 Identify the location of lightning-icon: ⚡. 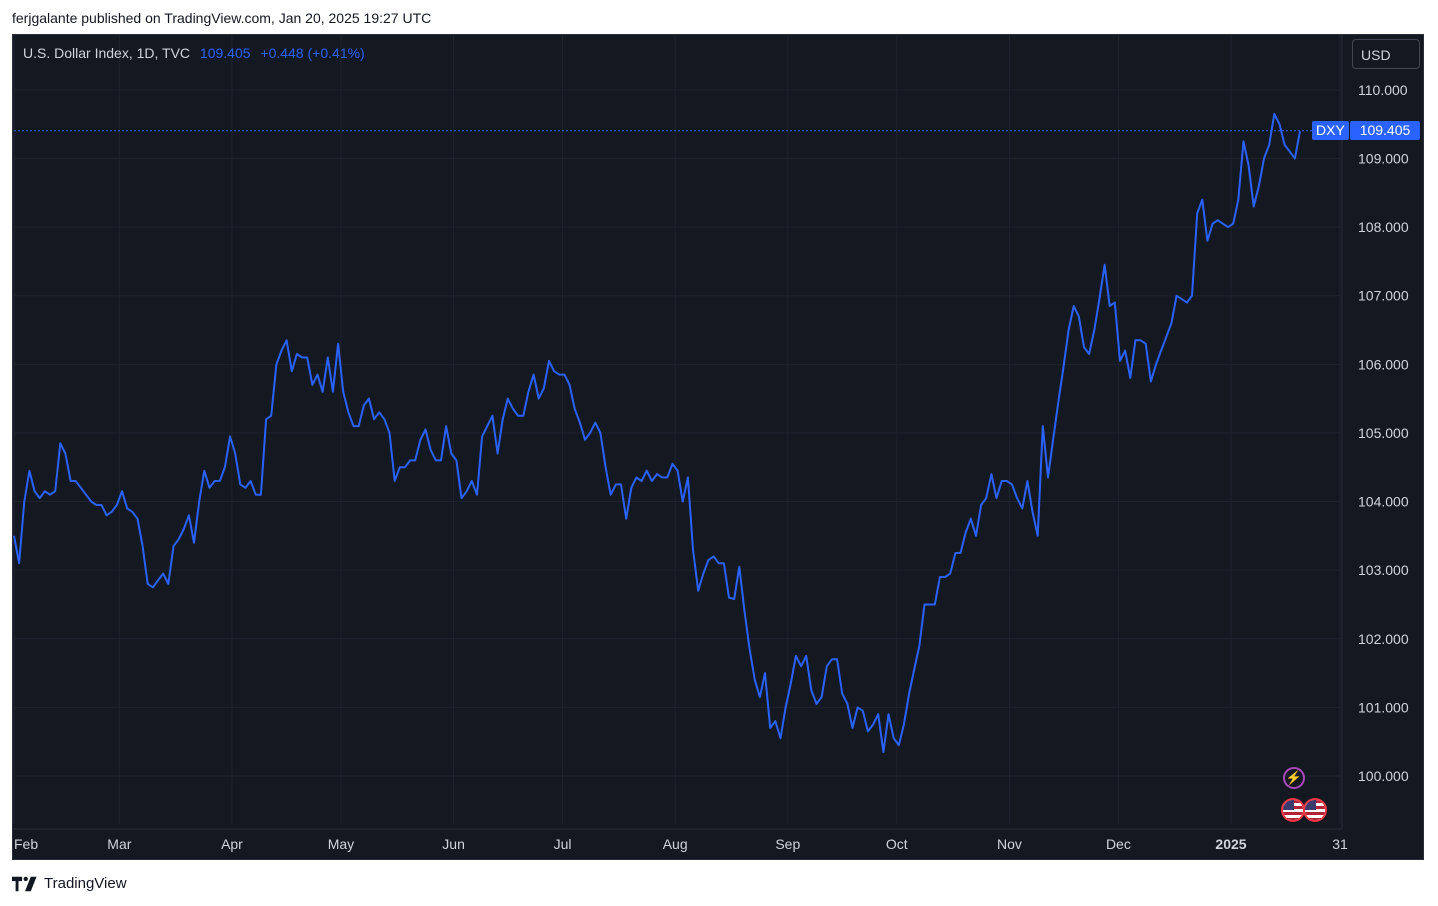
(1294, 778).